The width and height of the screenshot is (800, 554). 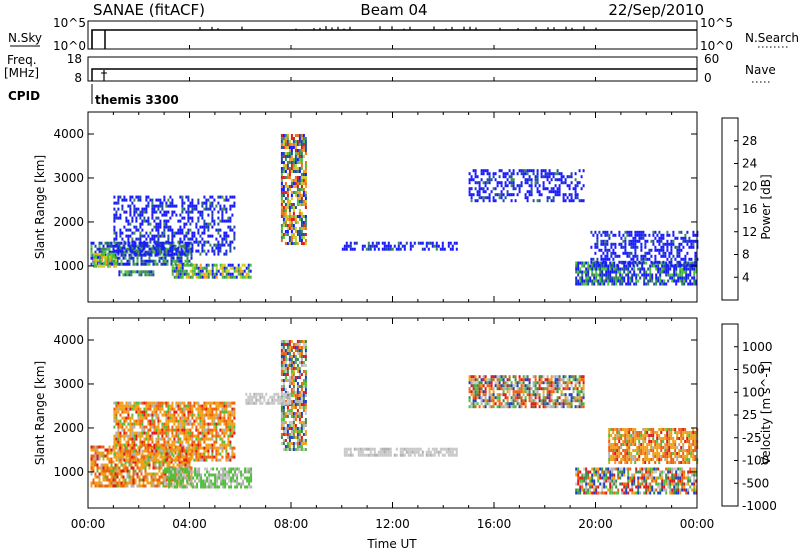 What do you see at coordinates (74, 59) in the screenshot?
I see `freq-tick-top: 18` at bounding box center [74, 59].